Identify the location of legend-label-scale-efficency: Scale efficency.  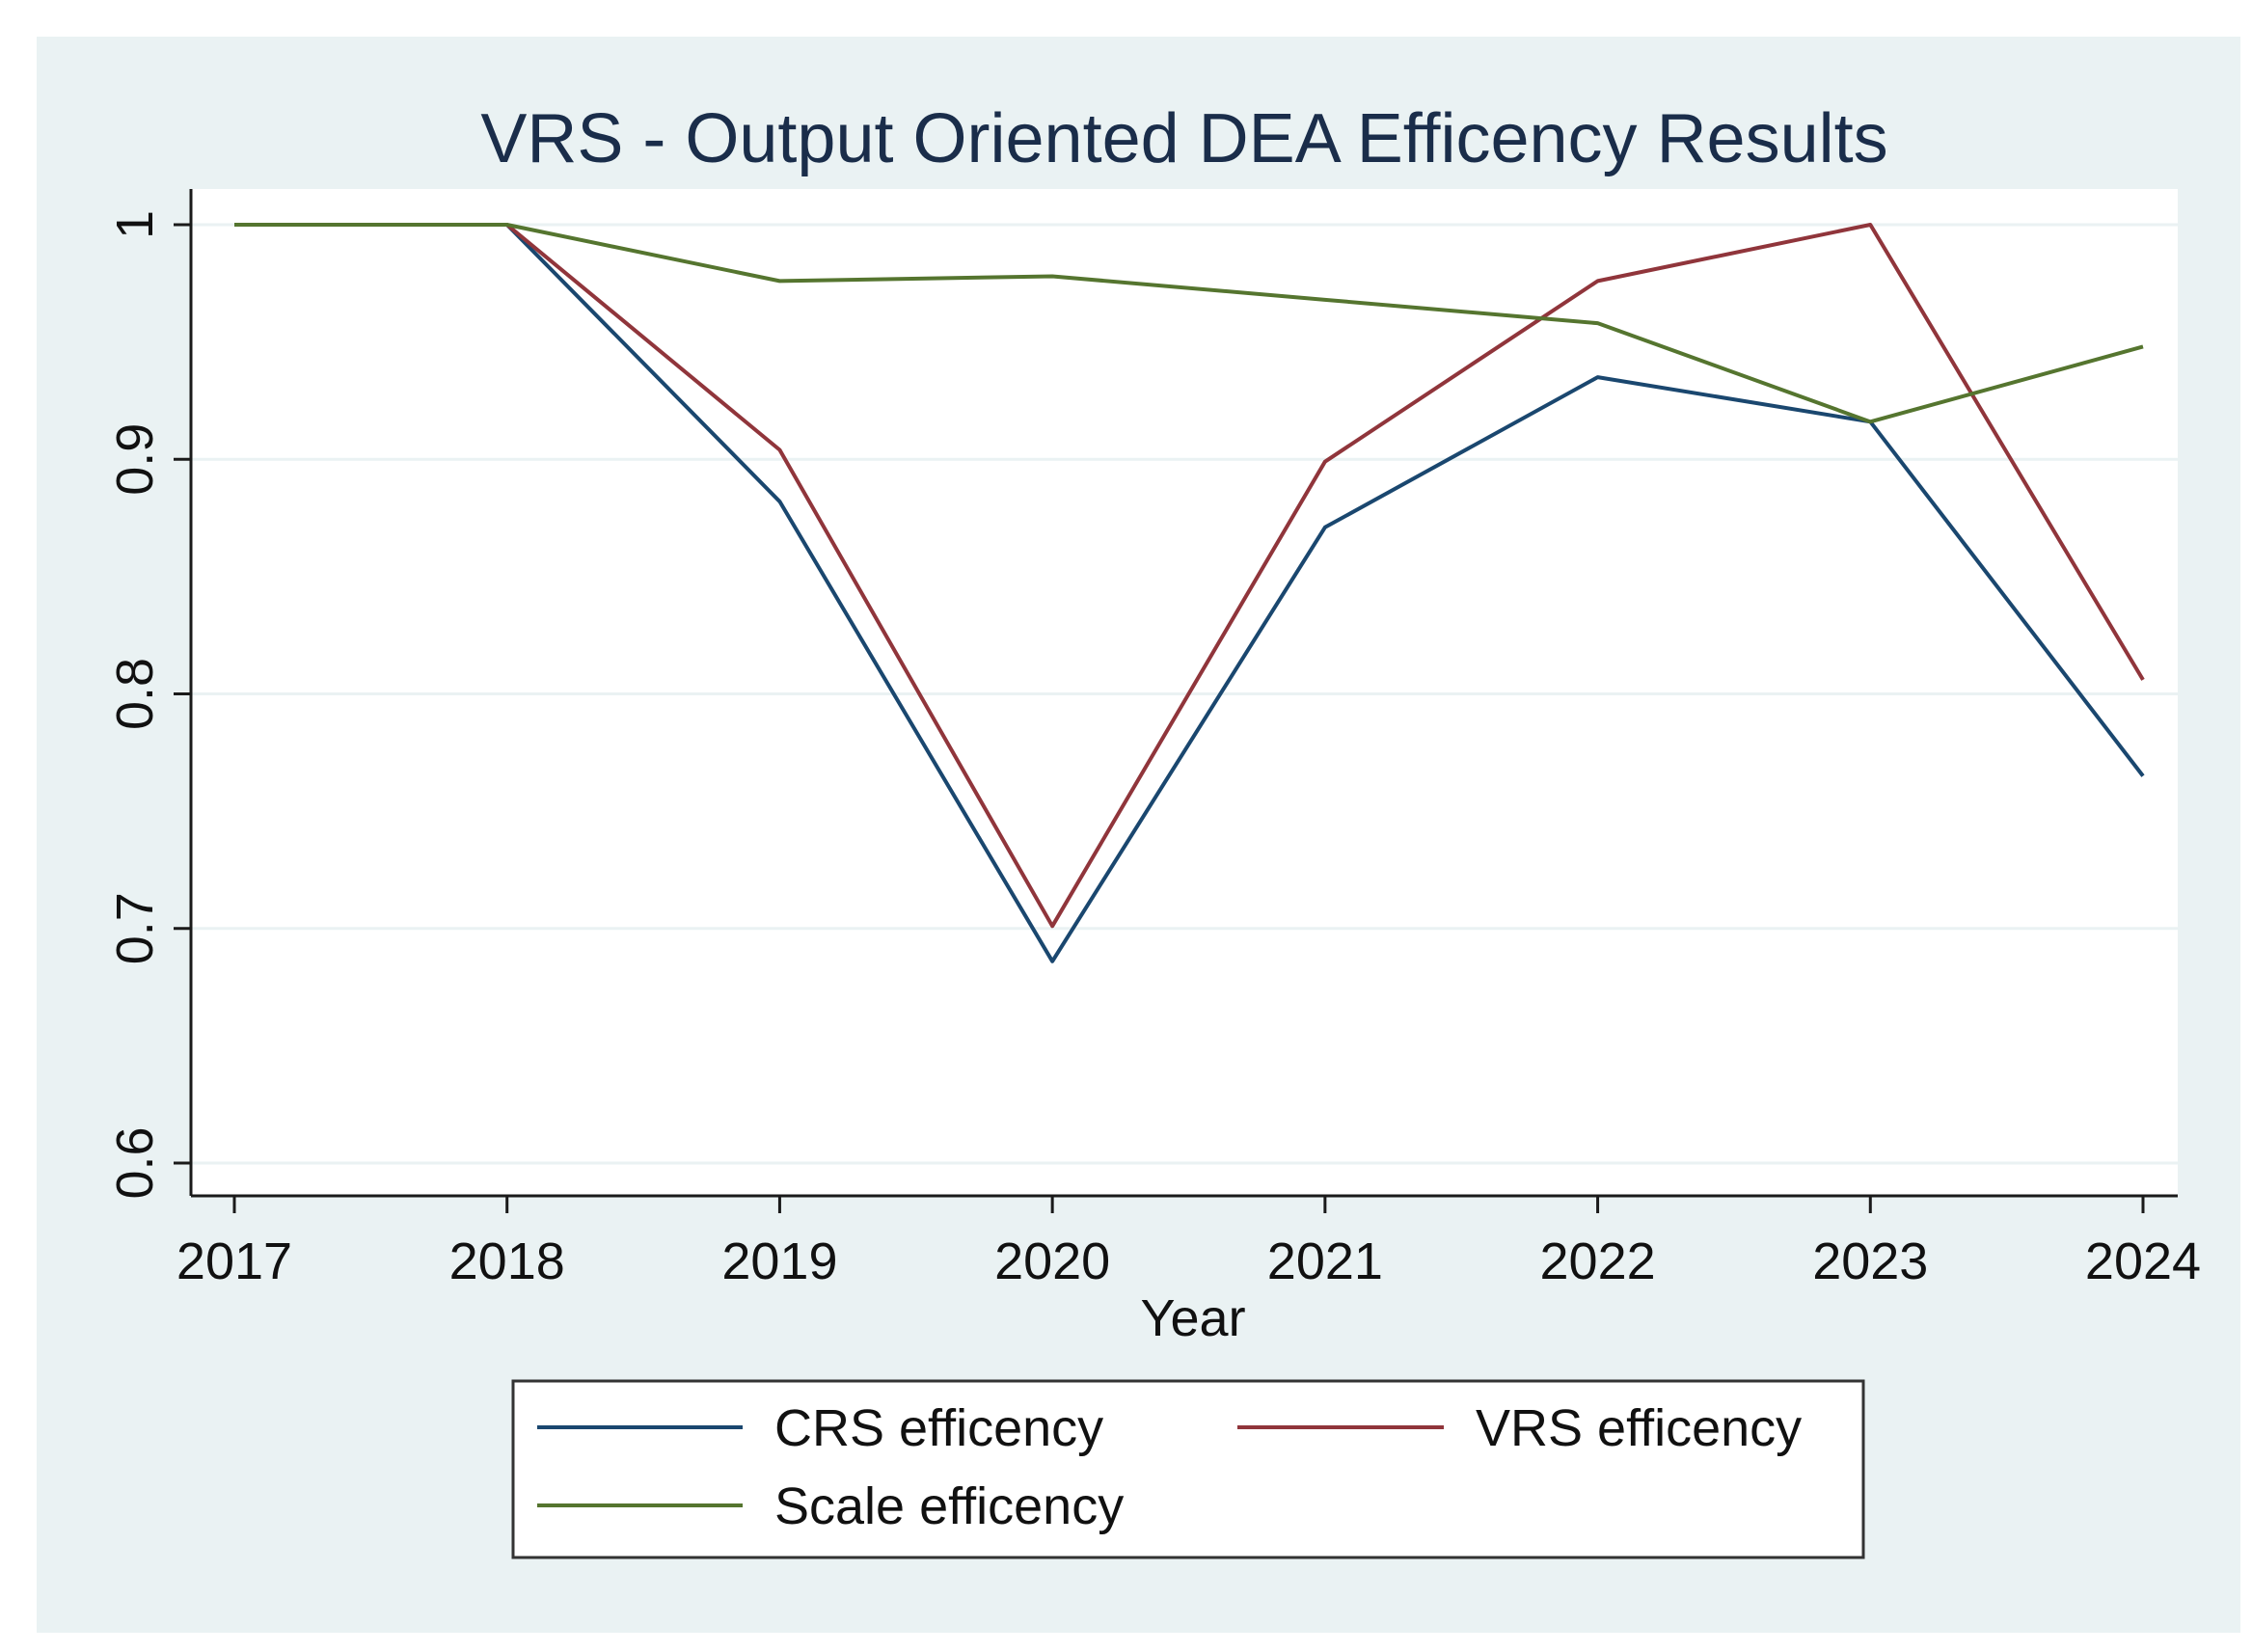
(949, 1506).